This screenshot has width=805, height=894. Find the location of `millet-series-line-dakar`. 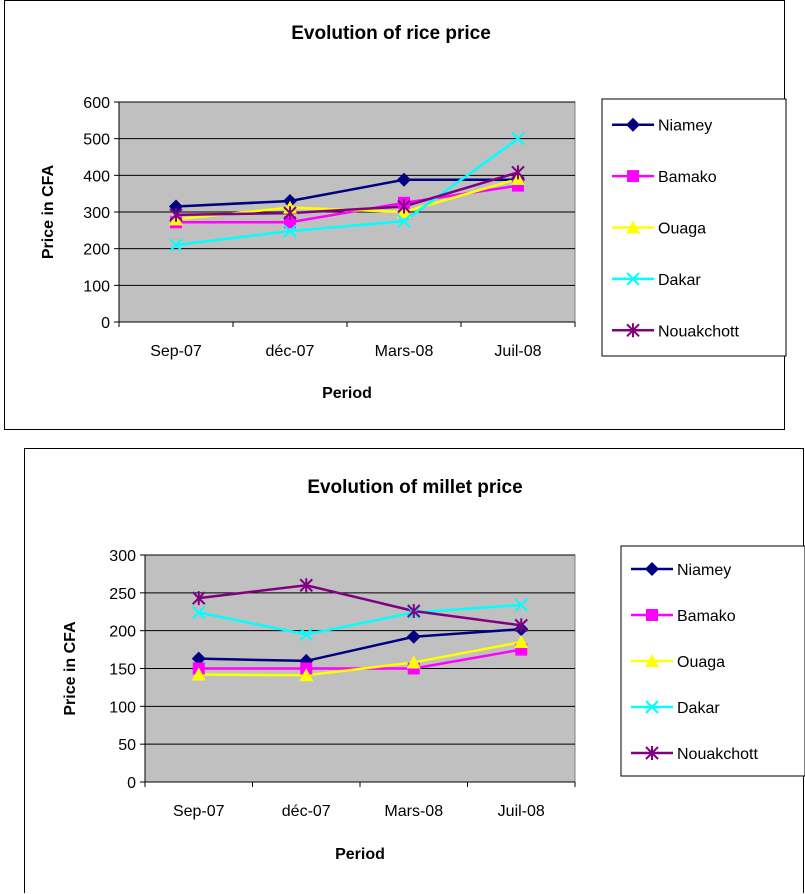

millet-series-line-dakar is located at coordinates (360, 619).